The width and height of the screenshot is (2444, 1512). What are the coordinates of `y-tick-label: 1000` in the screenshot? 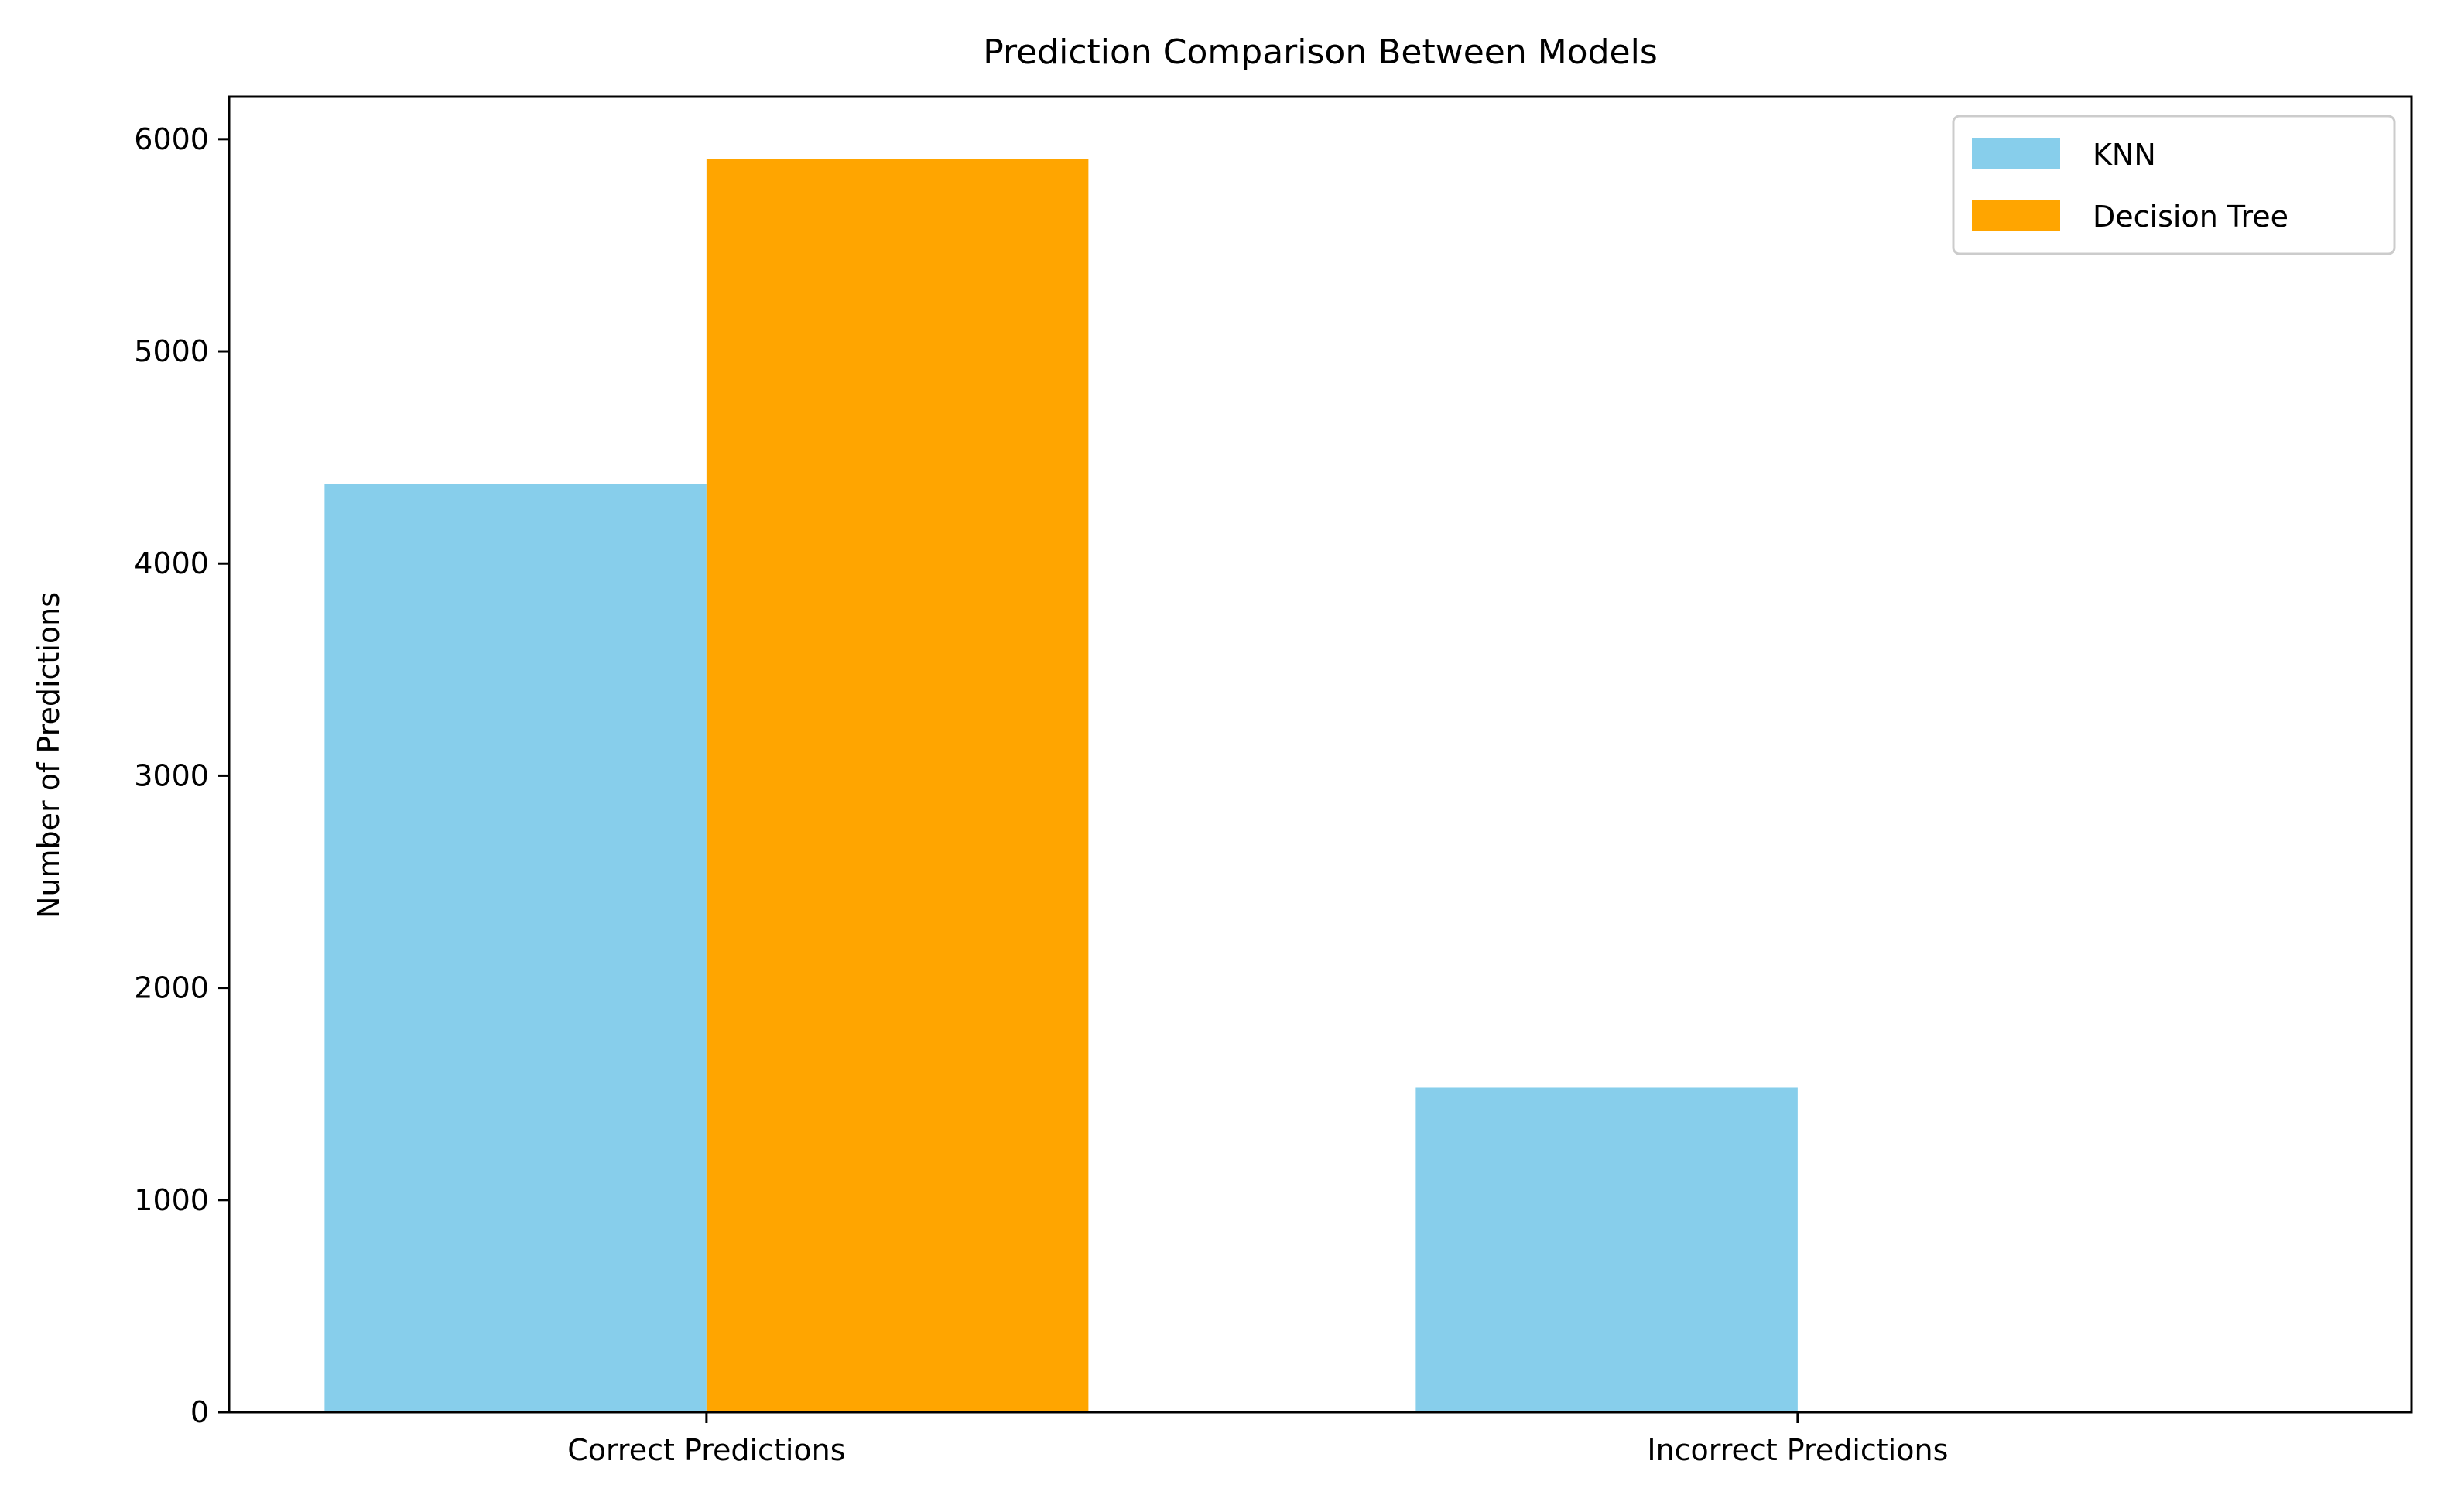 It's located at (171, 1200).